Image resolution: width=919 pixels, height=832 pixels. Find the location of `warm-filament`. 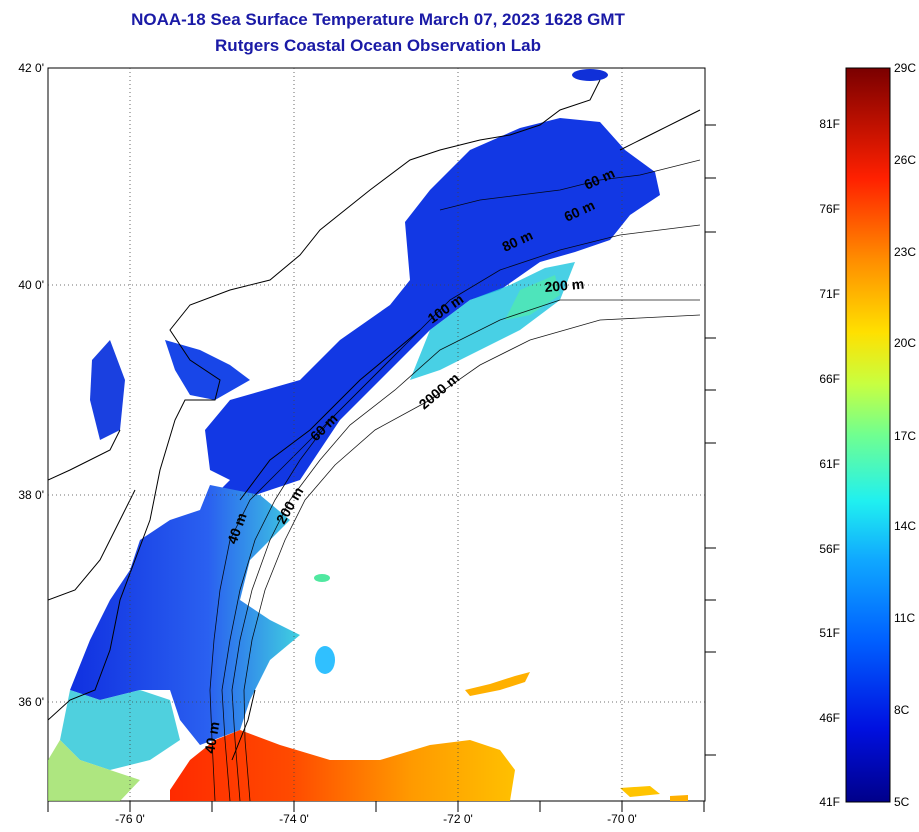

warm-filament is located at coordinates (497, 684).